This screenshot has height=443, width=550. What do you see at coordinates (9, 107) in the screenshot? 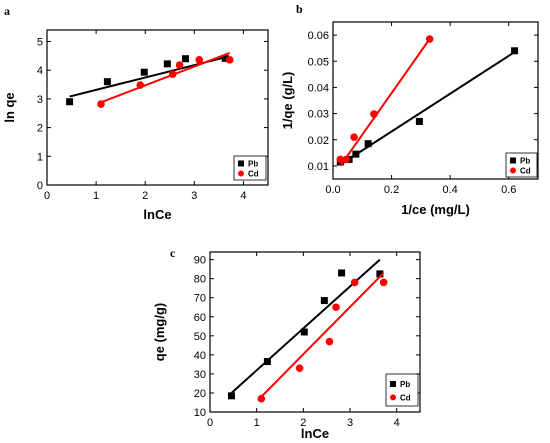
I see `y-axis-title: ln qe` at bounding box center [9, 107].